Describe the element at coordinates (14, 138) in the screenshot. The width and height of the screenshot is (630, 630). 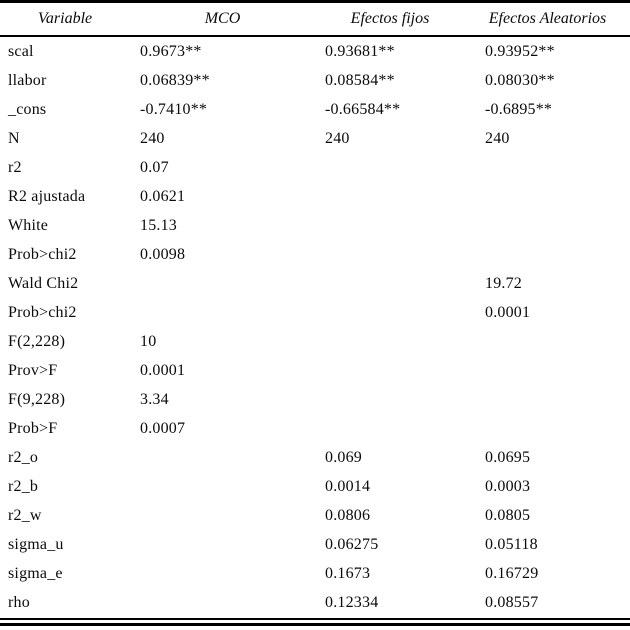
I see `row-label: N` at that location.